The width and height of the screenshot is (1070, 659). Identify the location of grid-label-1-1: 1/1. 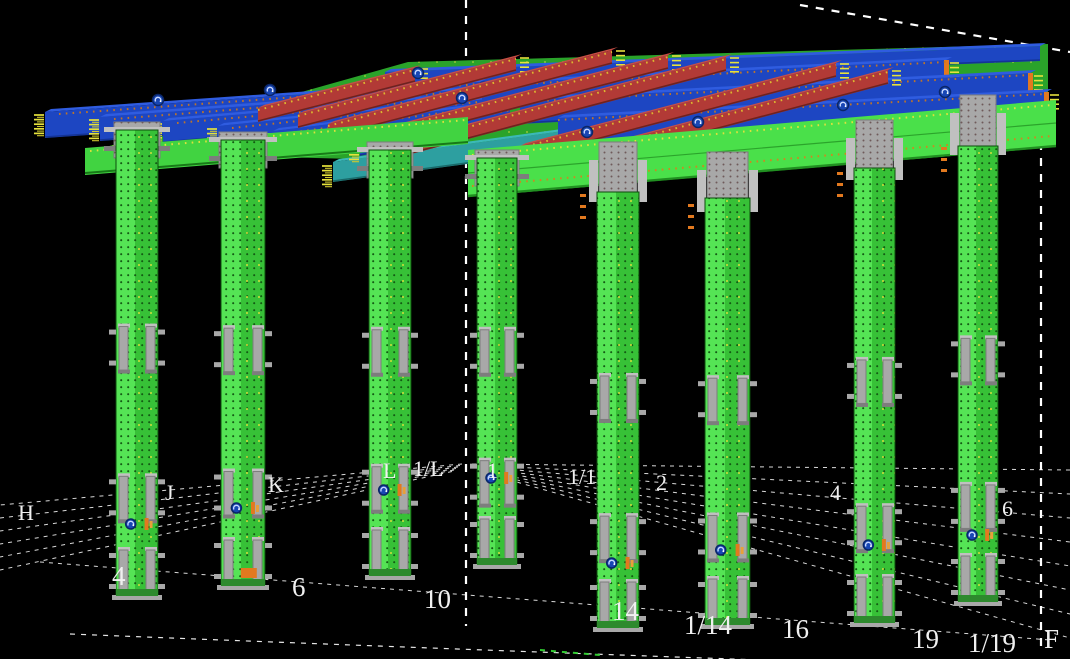
(582, 476).